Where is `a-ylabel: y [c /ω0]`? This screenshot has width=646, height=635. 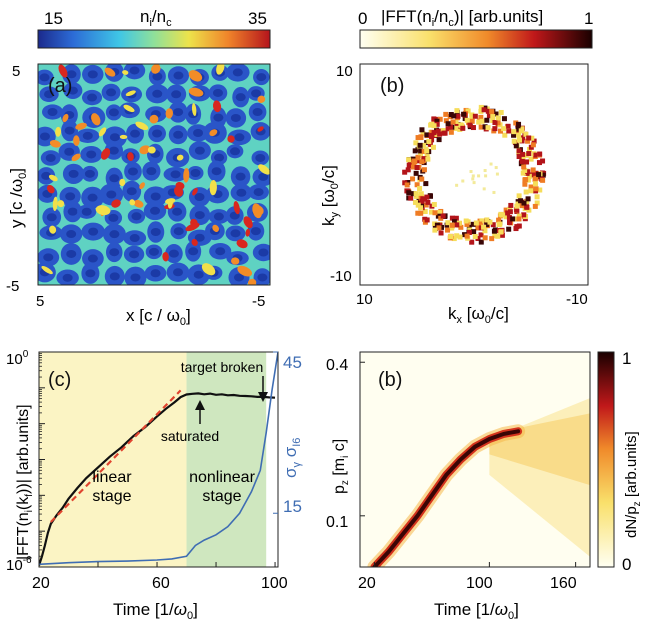 a-ylabel: y [c /ω0] is located at coordinates (18, 198).